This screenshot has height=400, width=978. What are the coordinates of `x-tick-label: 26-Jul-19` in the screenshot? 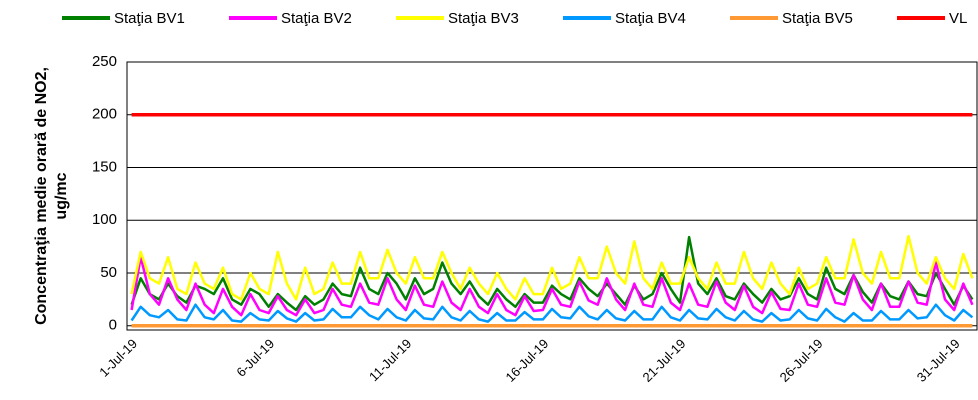 It's located at (801, 360).